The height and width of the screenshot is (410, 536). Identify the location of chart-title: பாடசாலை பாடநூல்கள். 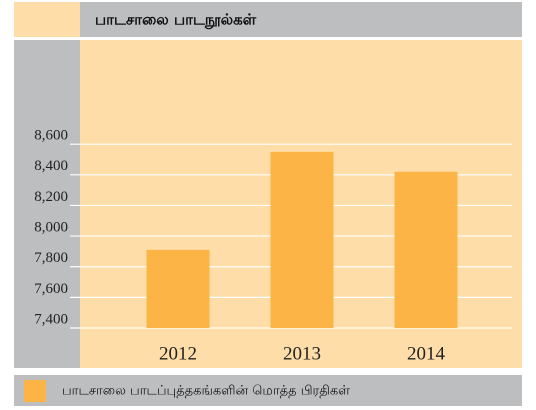
(176, 20).